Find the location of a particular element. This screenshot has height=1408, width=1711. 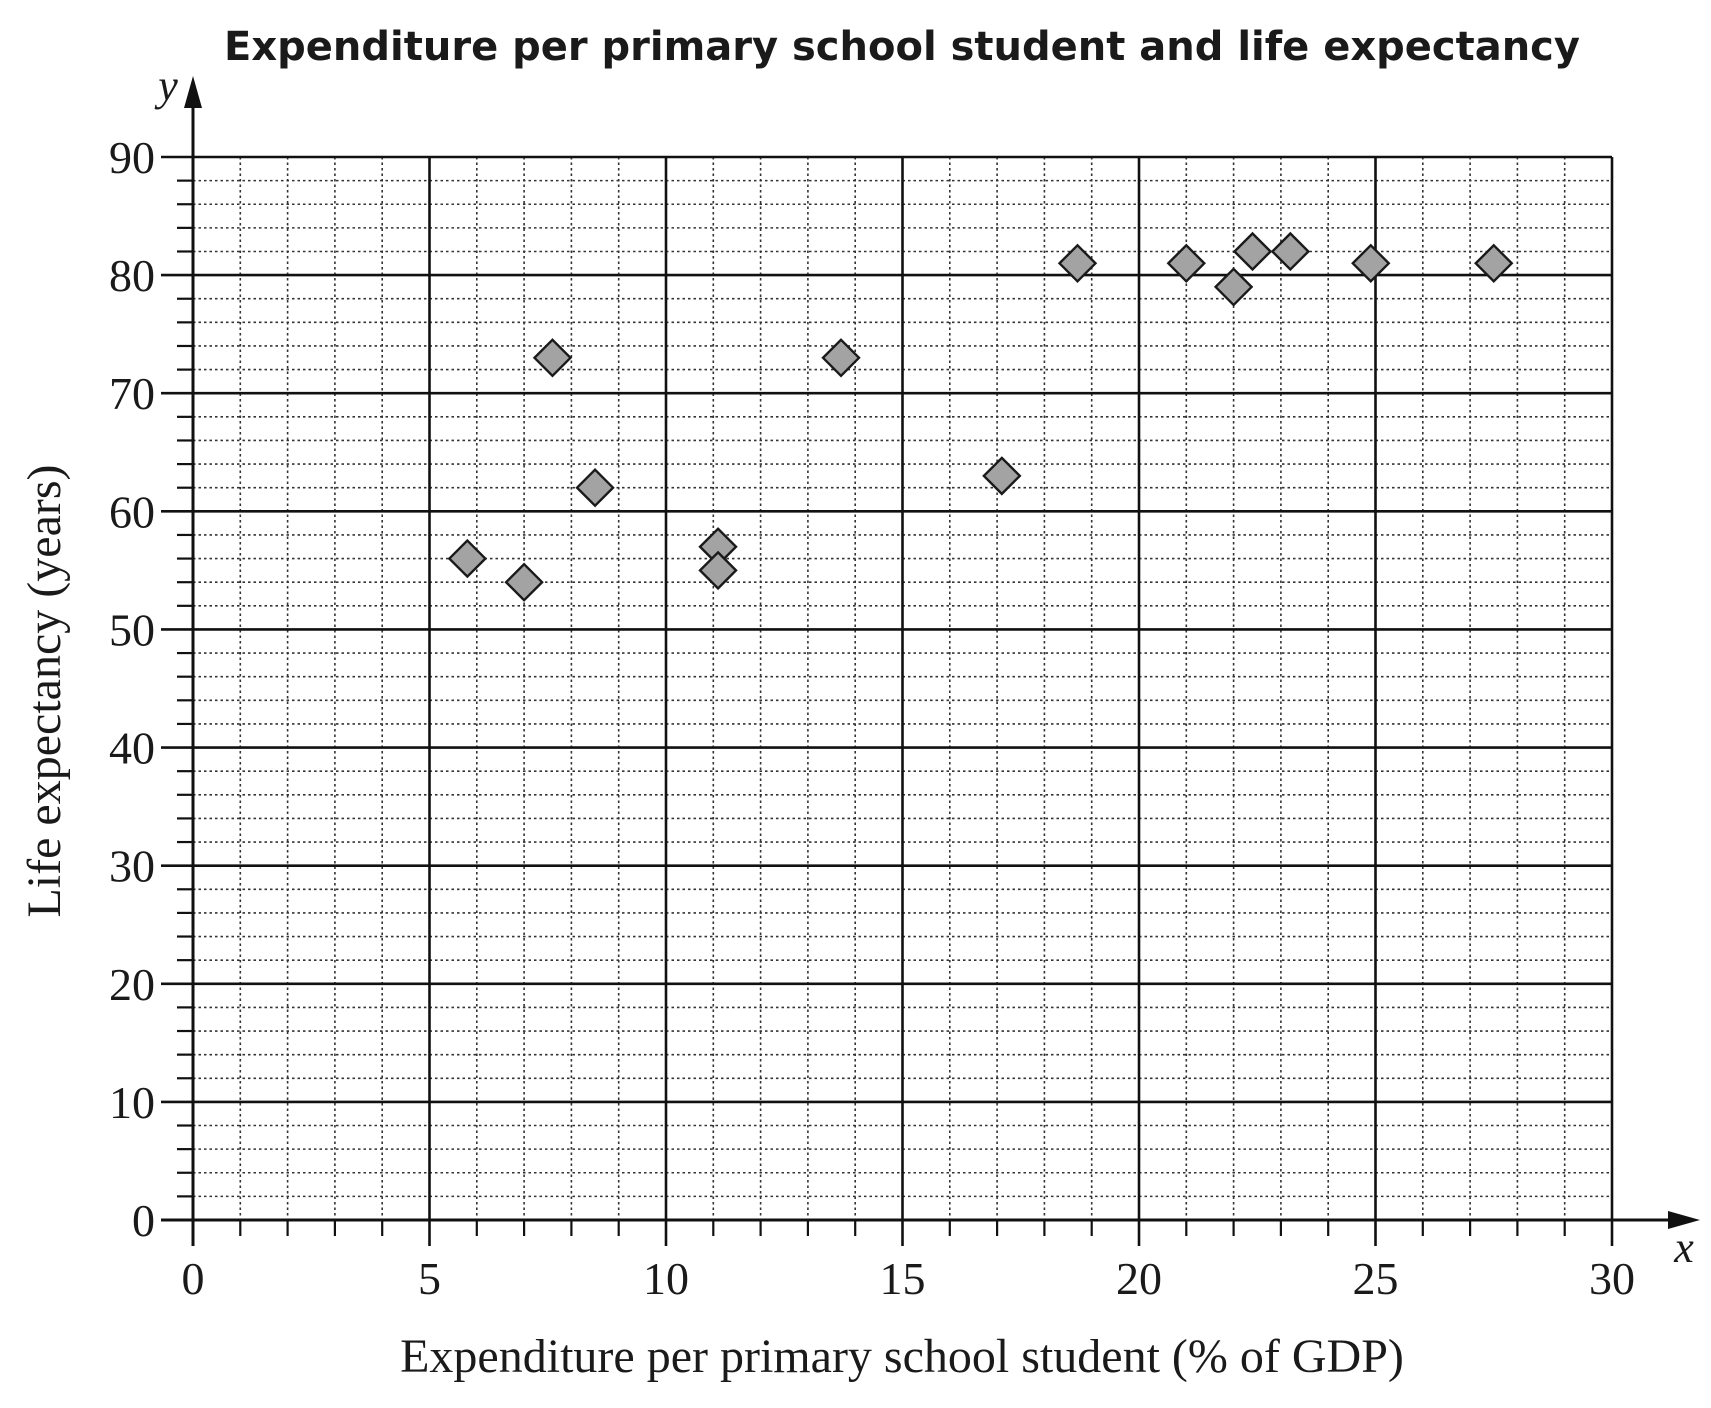

y-tick-label: 20 is located at coordinates (132, 984).